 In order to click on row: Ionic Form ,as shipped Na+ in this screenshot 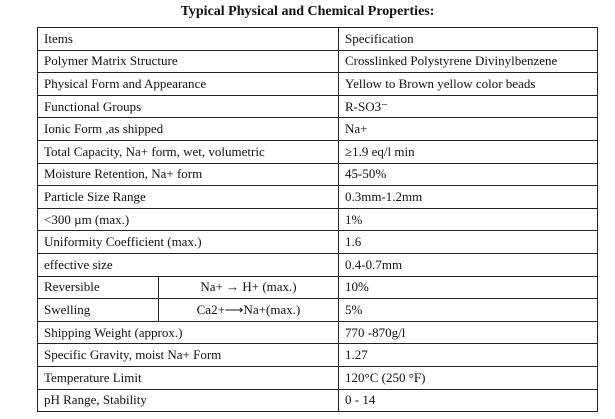, I will do `click(317, 129)`.